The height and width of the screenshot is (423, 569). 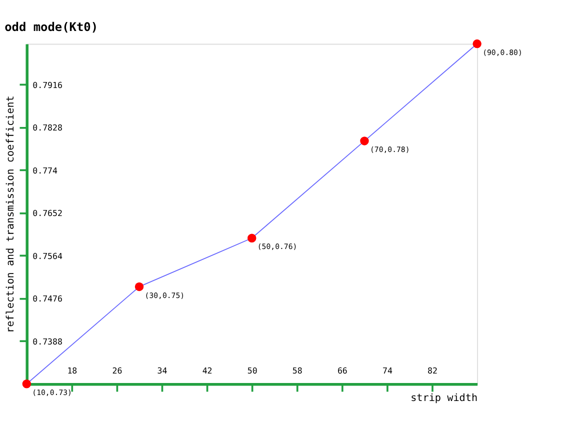 What do you see at coordinates (342, 370) in the screenshot?
I see `x-tick-label: 66` at bounding box center [342, 370].